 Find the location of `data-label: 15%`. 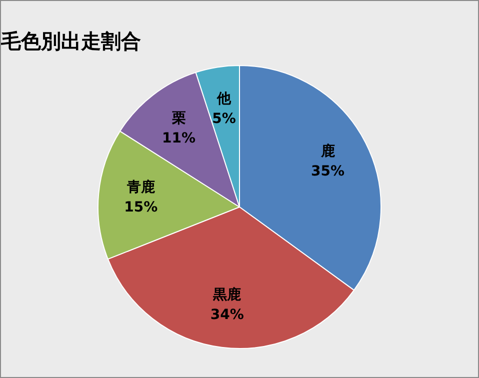

data-label: 15% is located at coordinates (141, 207).